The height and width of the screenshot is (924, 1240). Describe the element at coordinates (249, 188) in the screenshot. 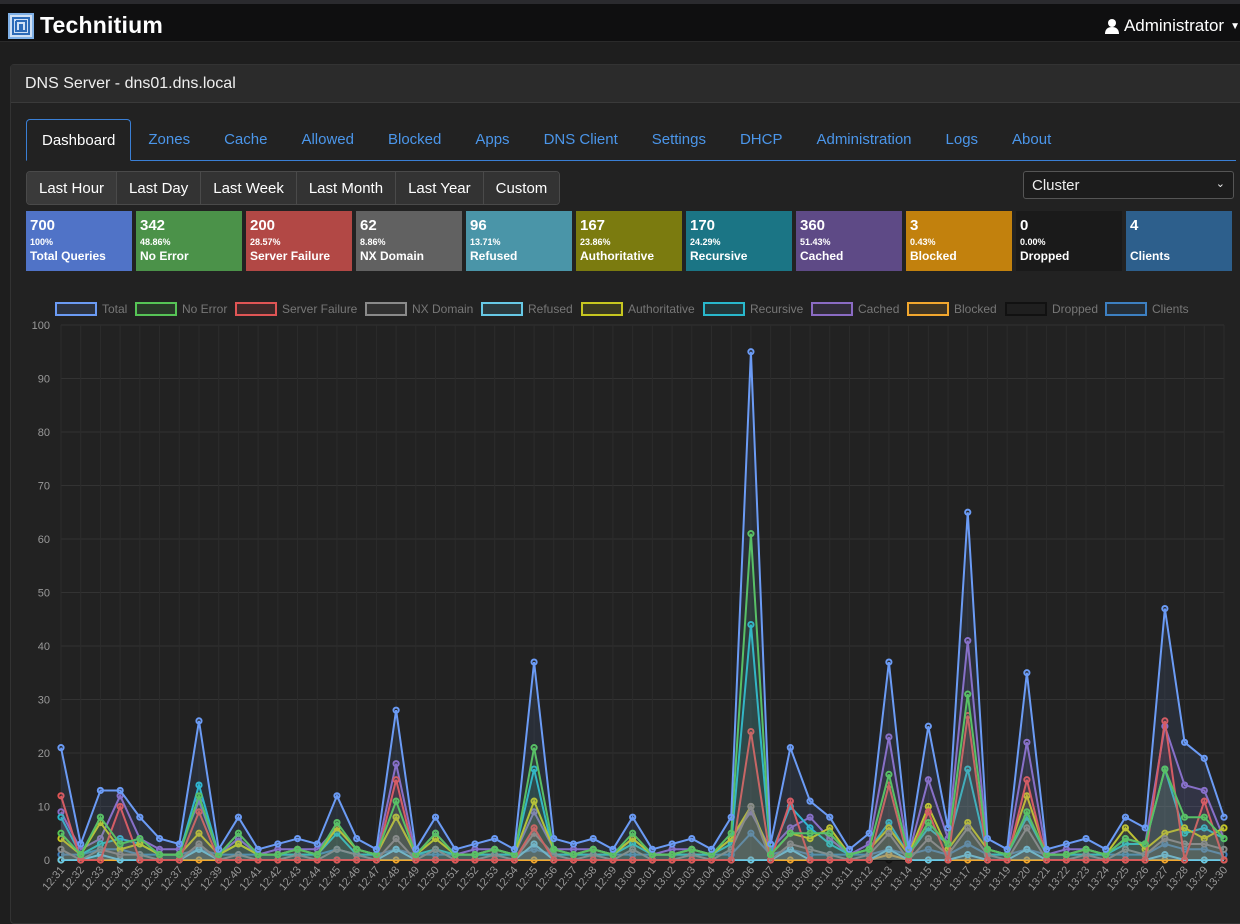

I see `range-last-week-button: Last Week` at that location.